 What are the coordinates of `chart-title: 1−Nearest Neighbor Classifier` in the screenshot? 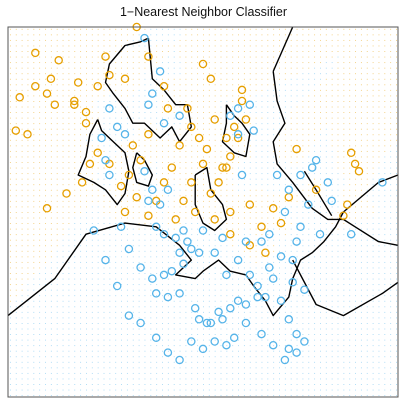 It's located at (203, 12).